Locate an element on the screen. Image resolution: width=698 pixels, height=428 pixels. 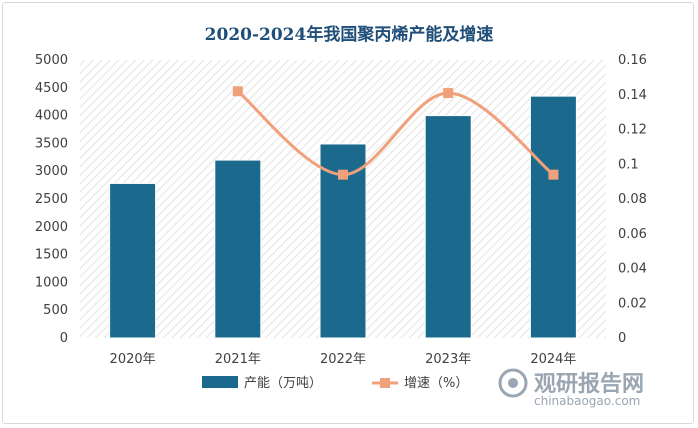
left-tick-label: 2500 is located at coordinates (51, 199).